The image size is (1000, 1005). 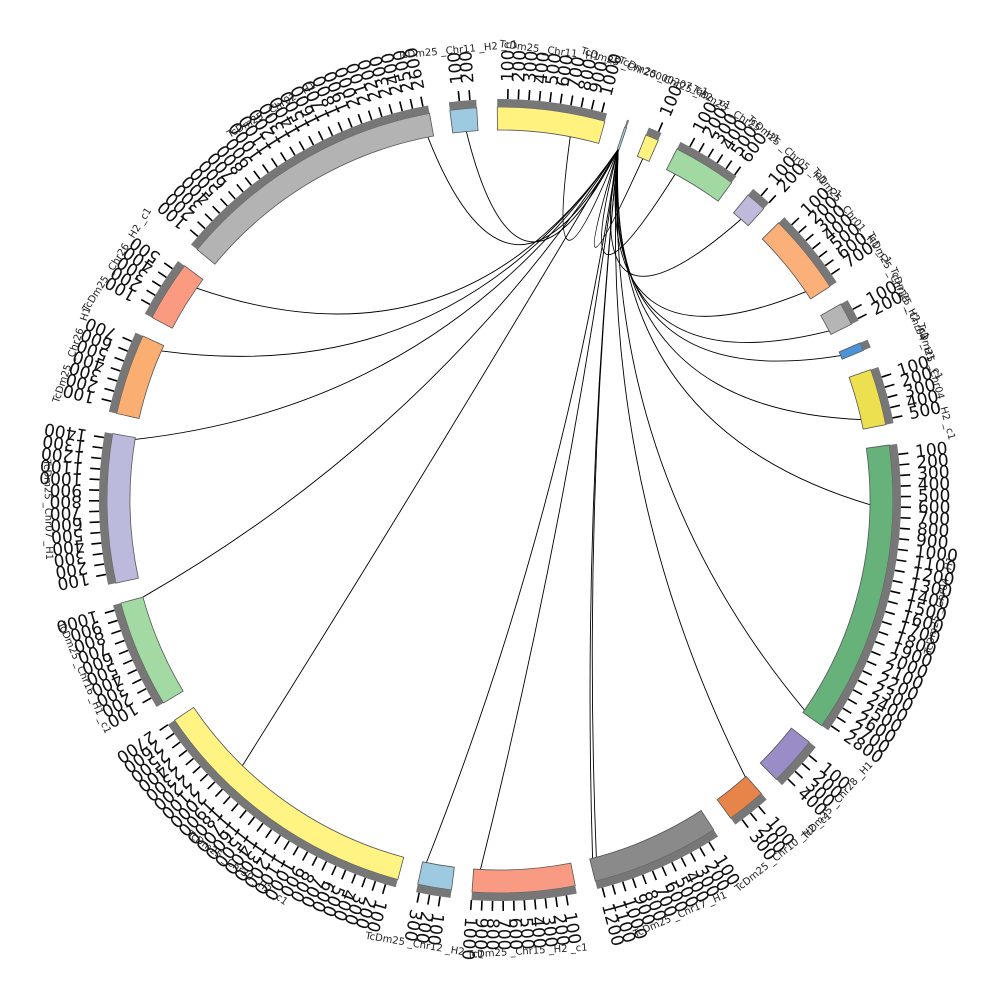 What do you see at coordinates (469, 95) in the screenshot?
I see `tick-mark-c22` at bounding box center [469, 95].